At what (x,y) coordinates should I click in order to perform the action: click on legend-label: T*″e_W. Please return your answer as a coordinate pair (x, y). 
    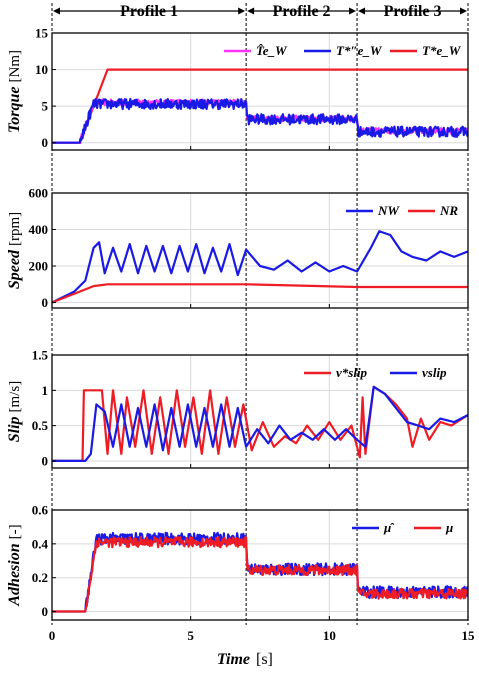
    Looking at the image, I should click on (359, 50).